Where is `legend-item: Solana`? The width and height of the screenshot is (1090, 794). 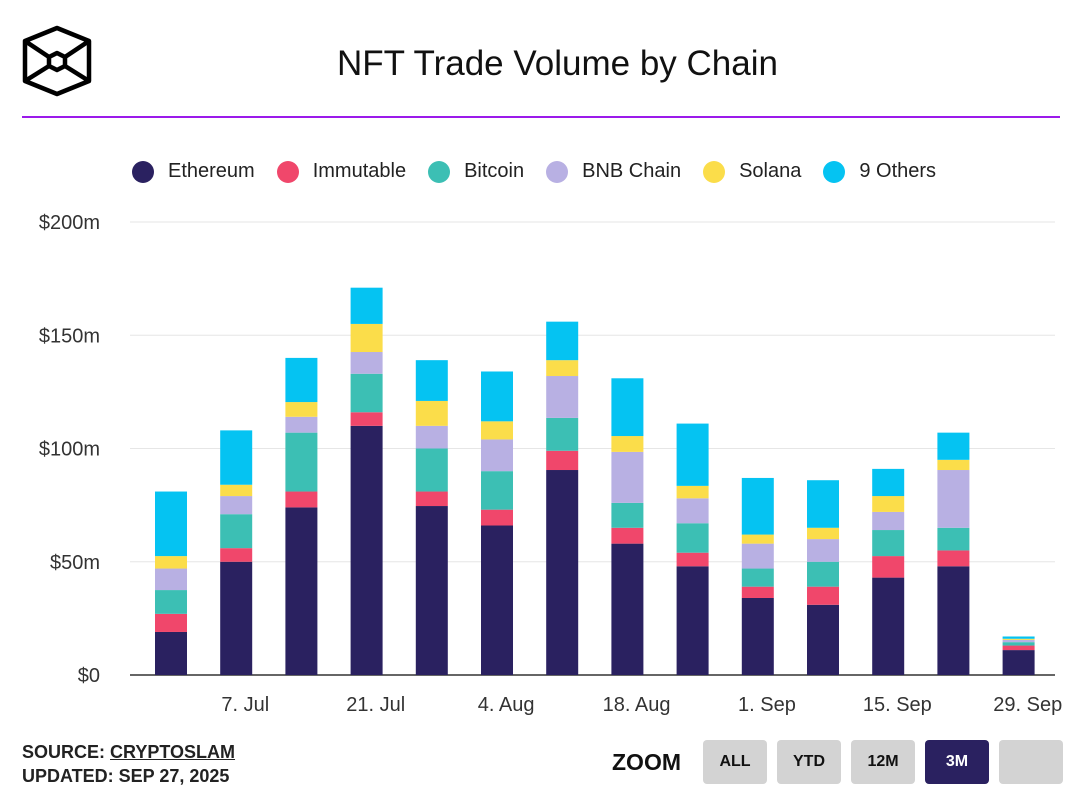
legend-item: Solana is located at coordinates (752, 171).